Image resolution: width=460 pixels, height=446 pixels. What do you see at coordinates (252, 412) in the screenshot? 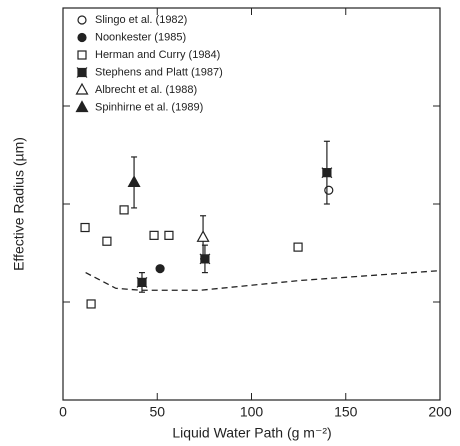
I see `x-tick-label: 100` at bounding box center [252, 412].